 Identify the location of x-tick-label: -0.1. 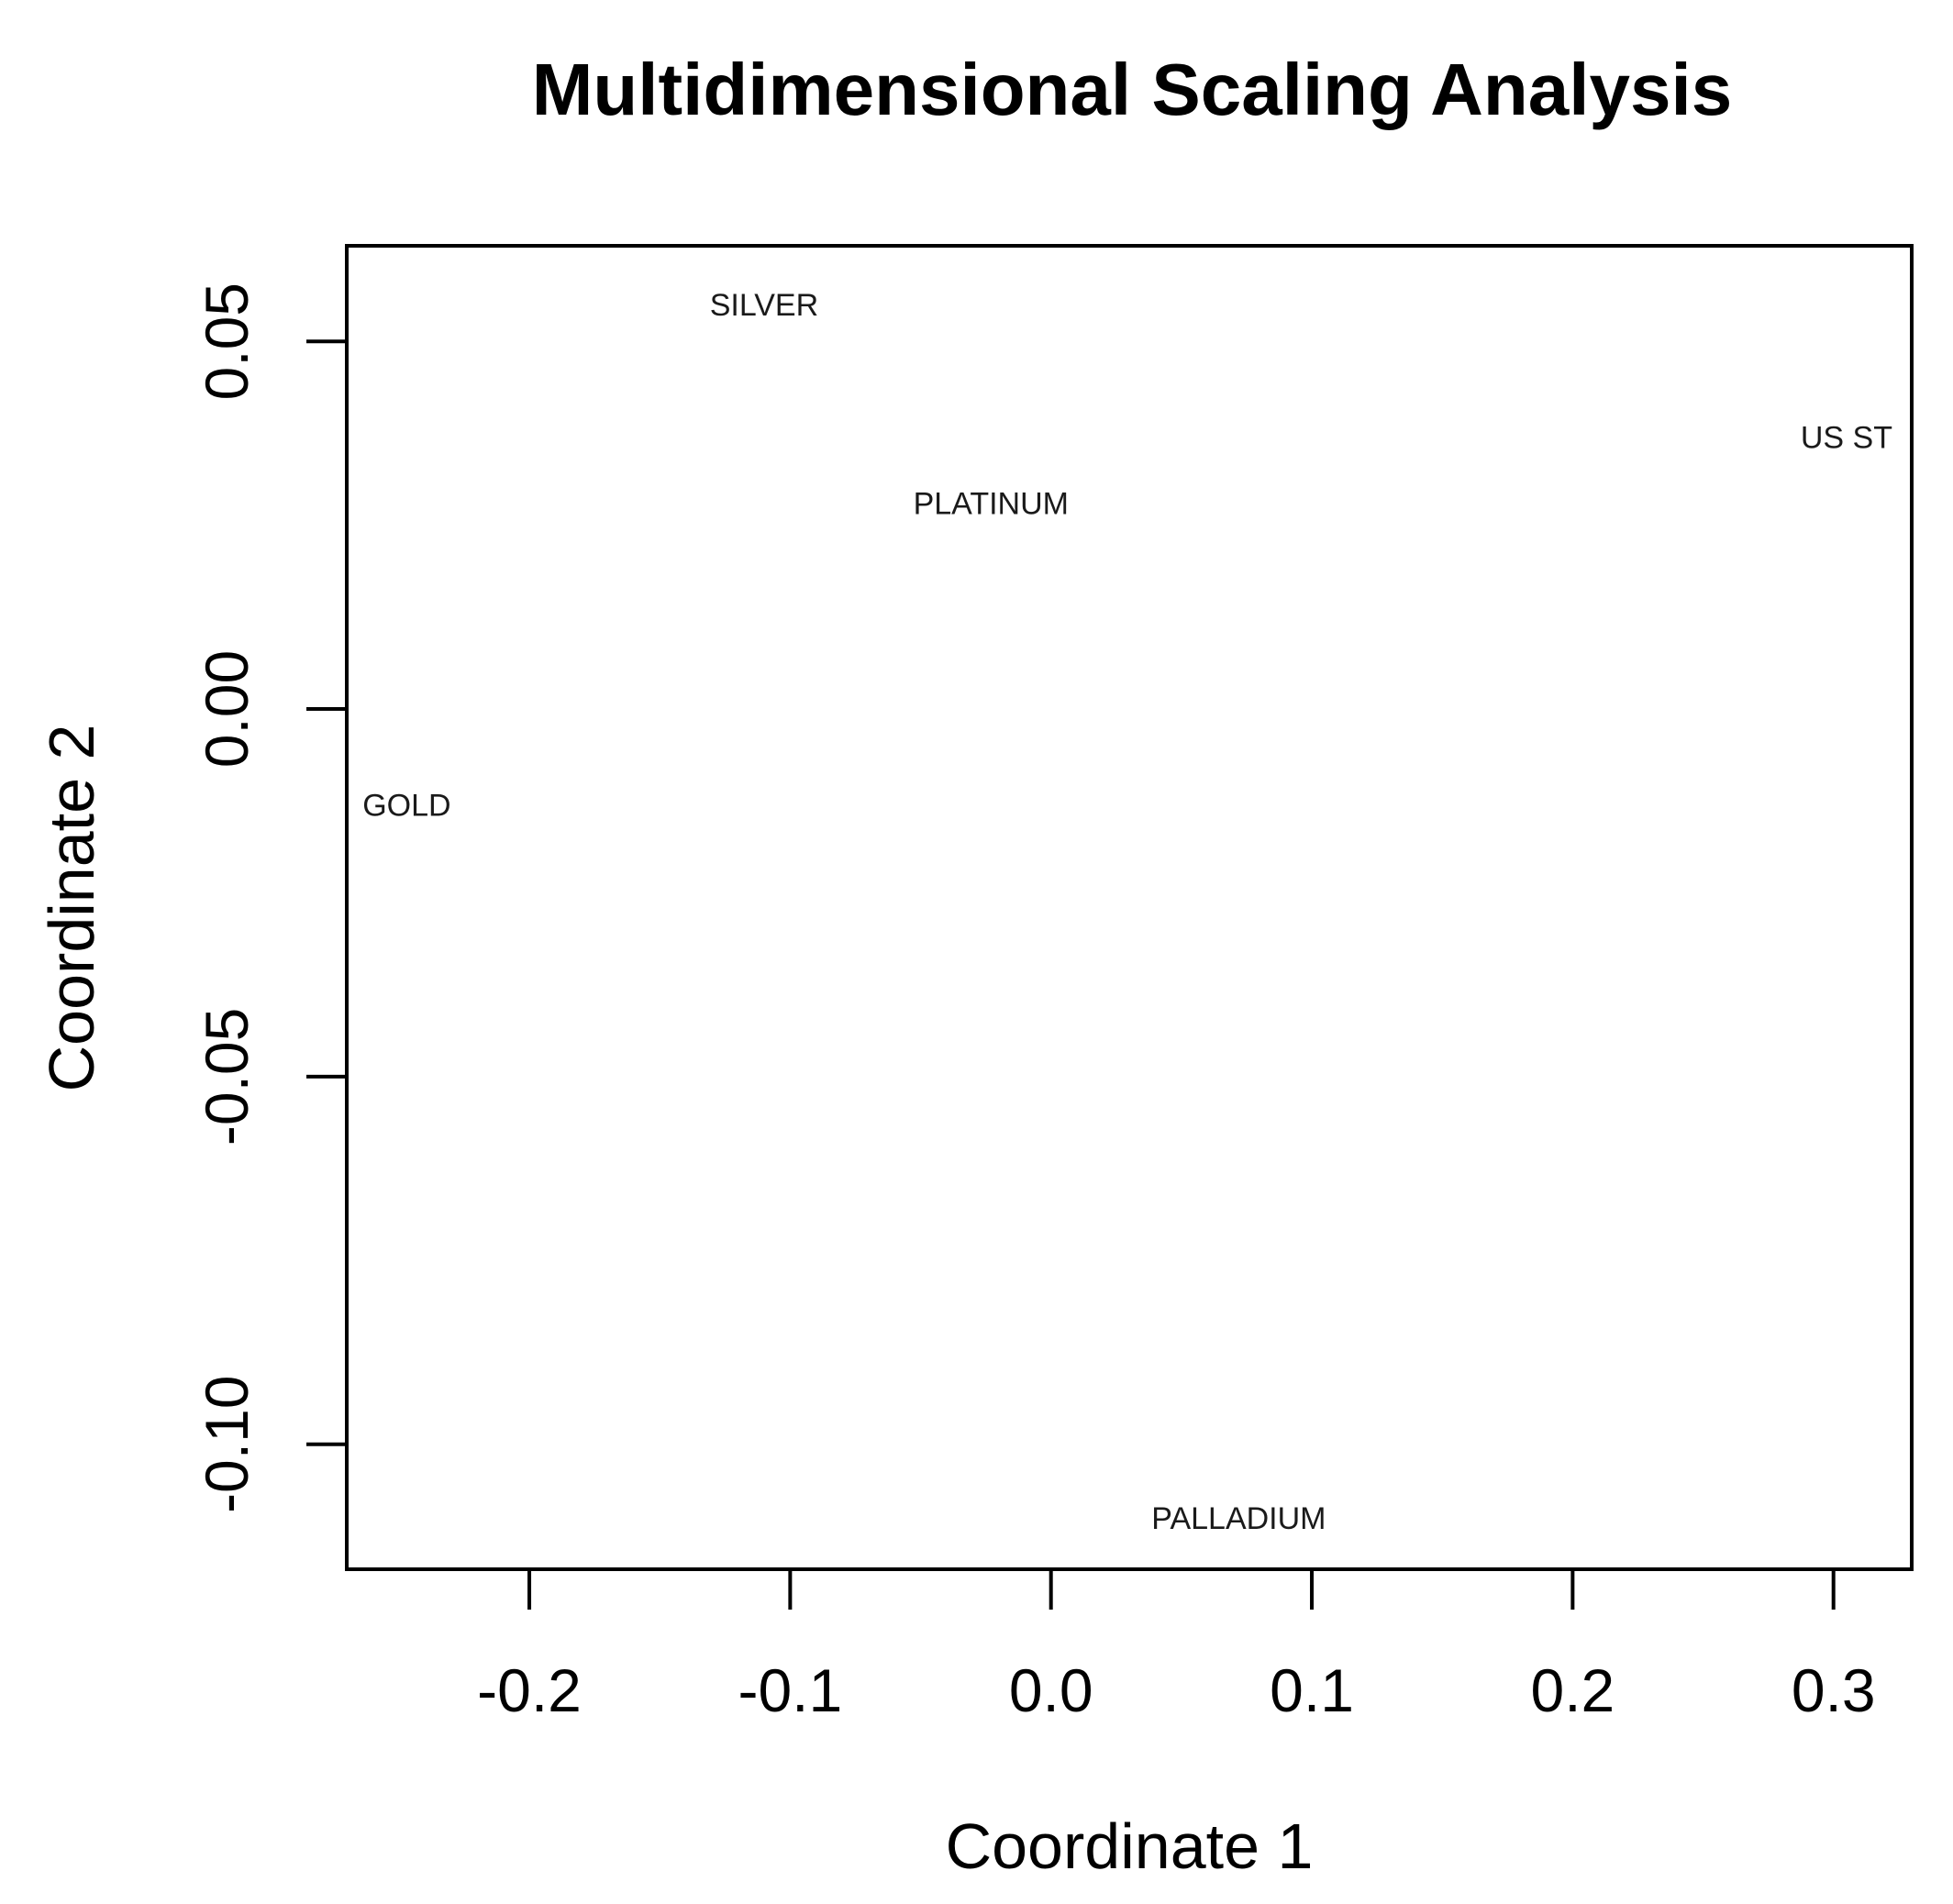
(790, 1690).